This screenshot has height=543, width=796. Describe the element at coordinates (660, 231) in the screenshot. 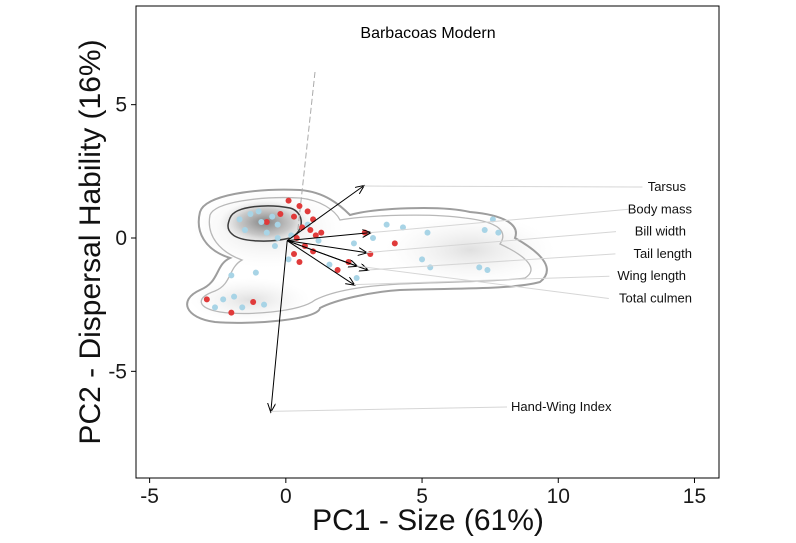

I see `loading-label: Bill width` at that location.